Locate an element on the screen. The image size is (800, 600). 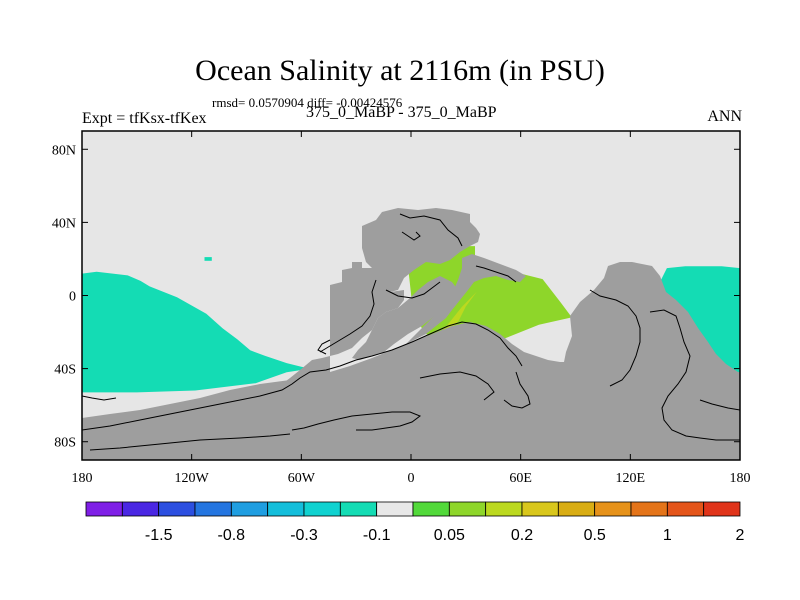
x-tick-label: 60E is located at coordinates (520, 478).